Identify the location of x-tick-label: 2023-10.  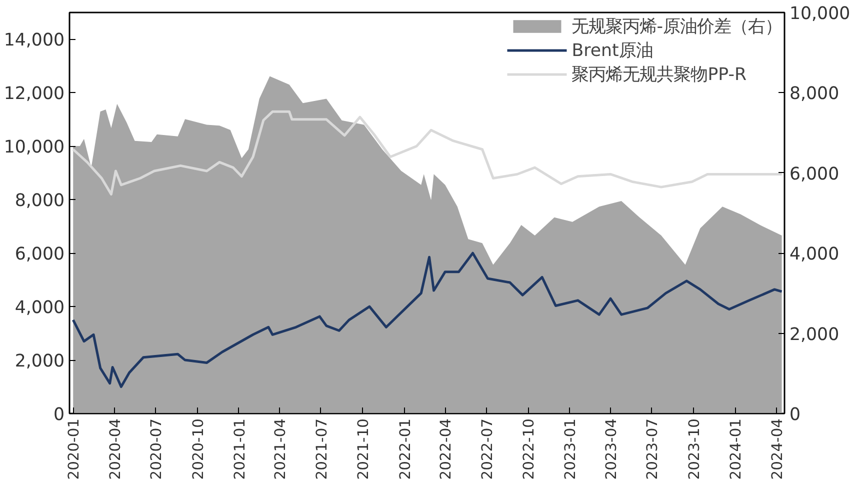
(694, 449).